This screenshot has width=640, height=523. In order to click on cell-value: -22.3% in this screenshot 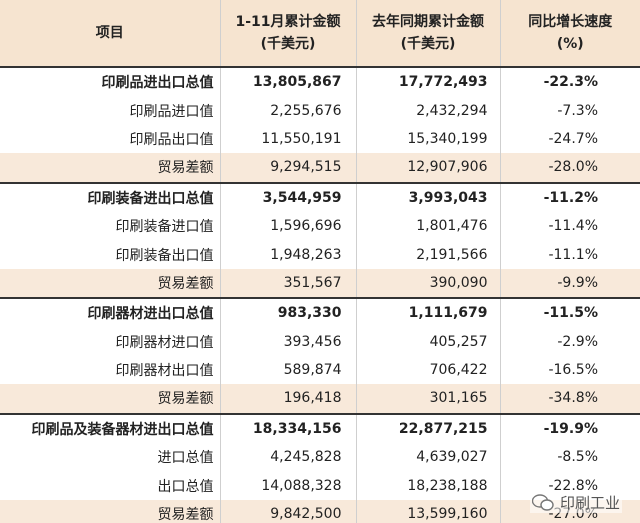, I will do `click(569, 82)`.